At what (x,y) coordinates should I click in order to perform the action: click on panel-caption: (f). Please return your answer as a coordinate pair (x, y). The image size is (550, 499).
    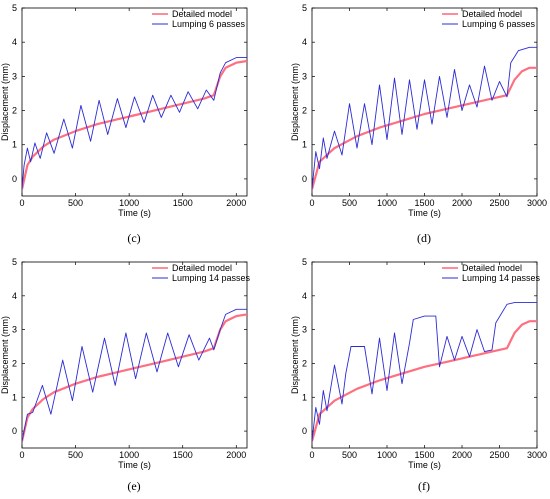
    Looking at the image, I should click on (424, 486).